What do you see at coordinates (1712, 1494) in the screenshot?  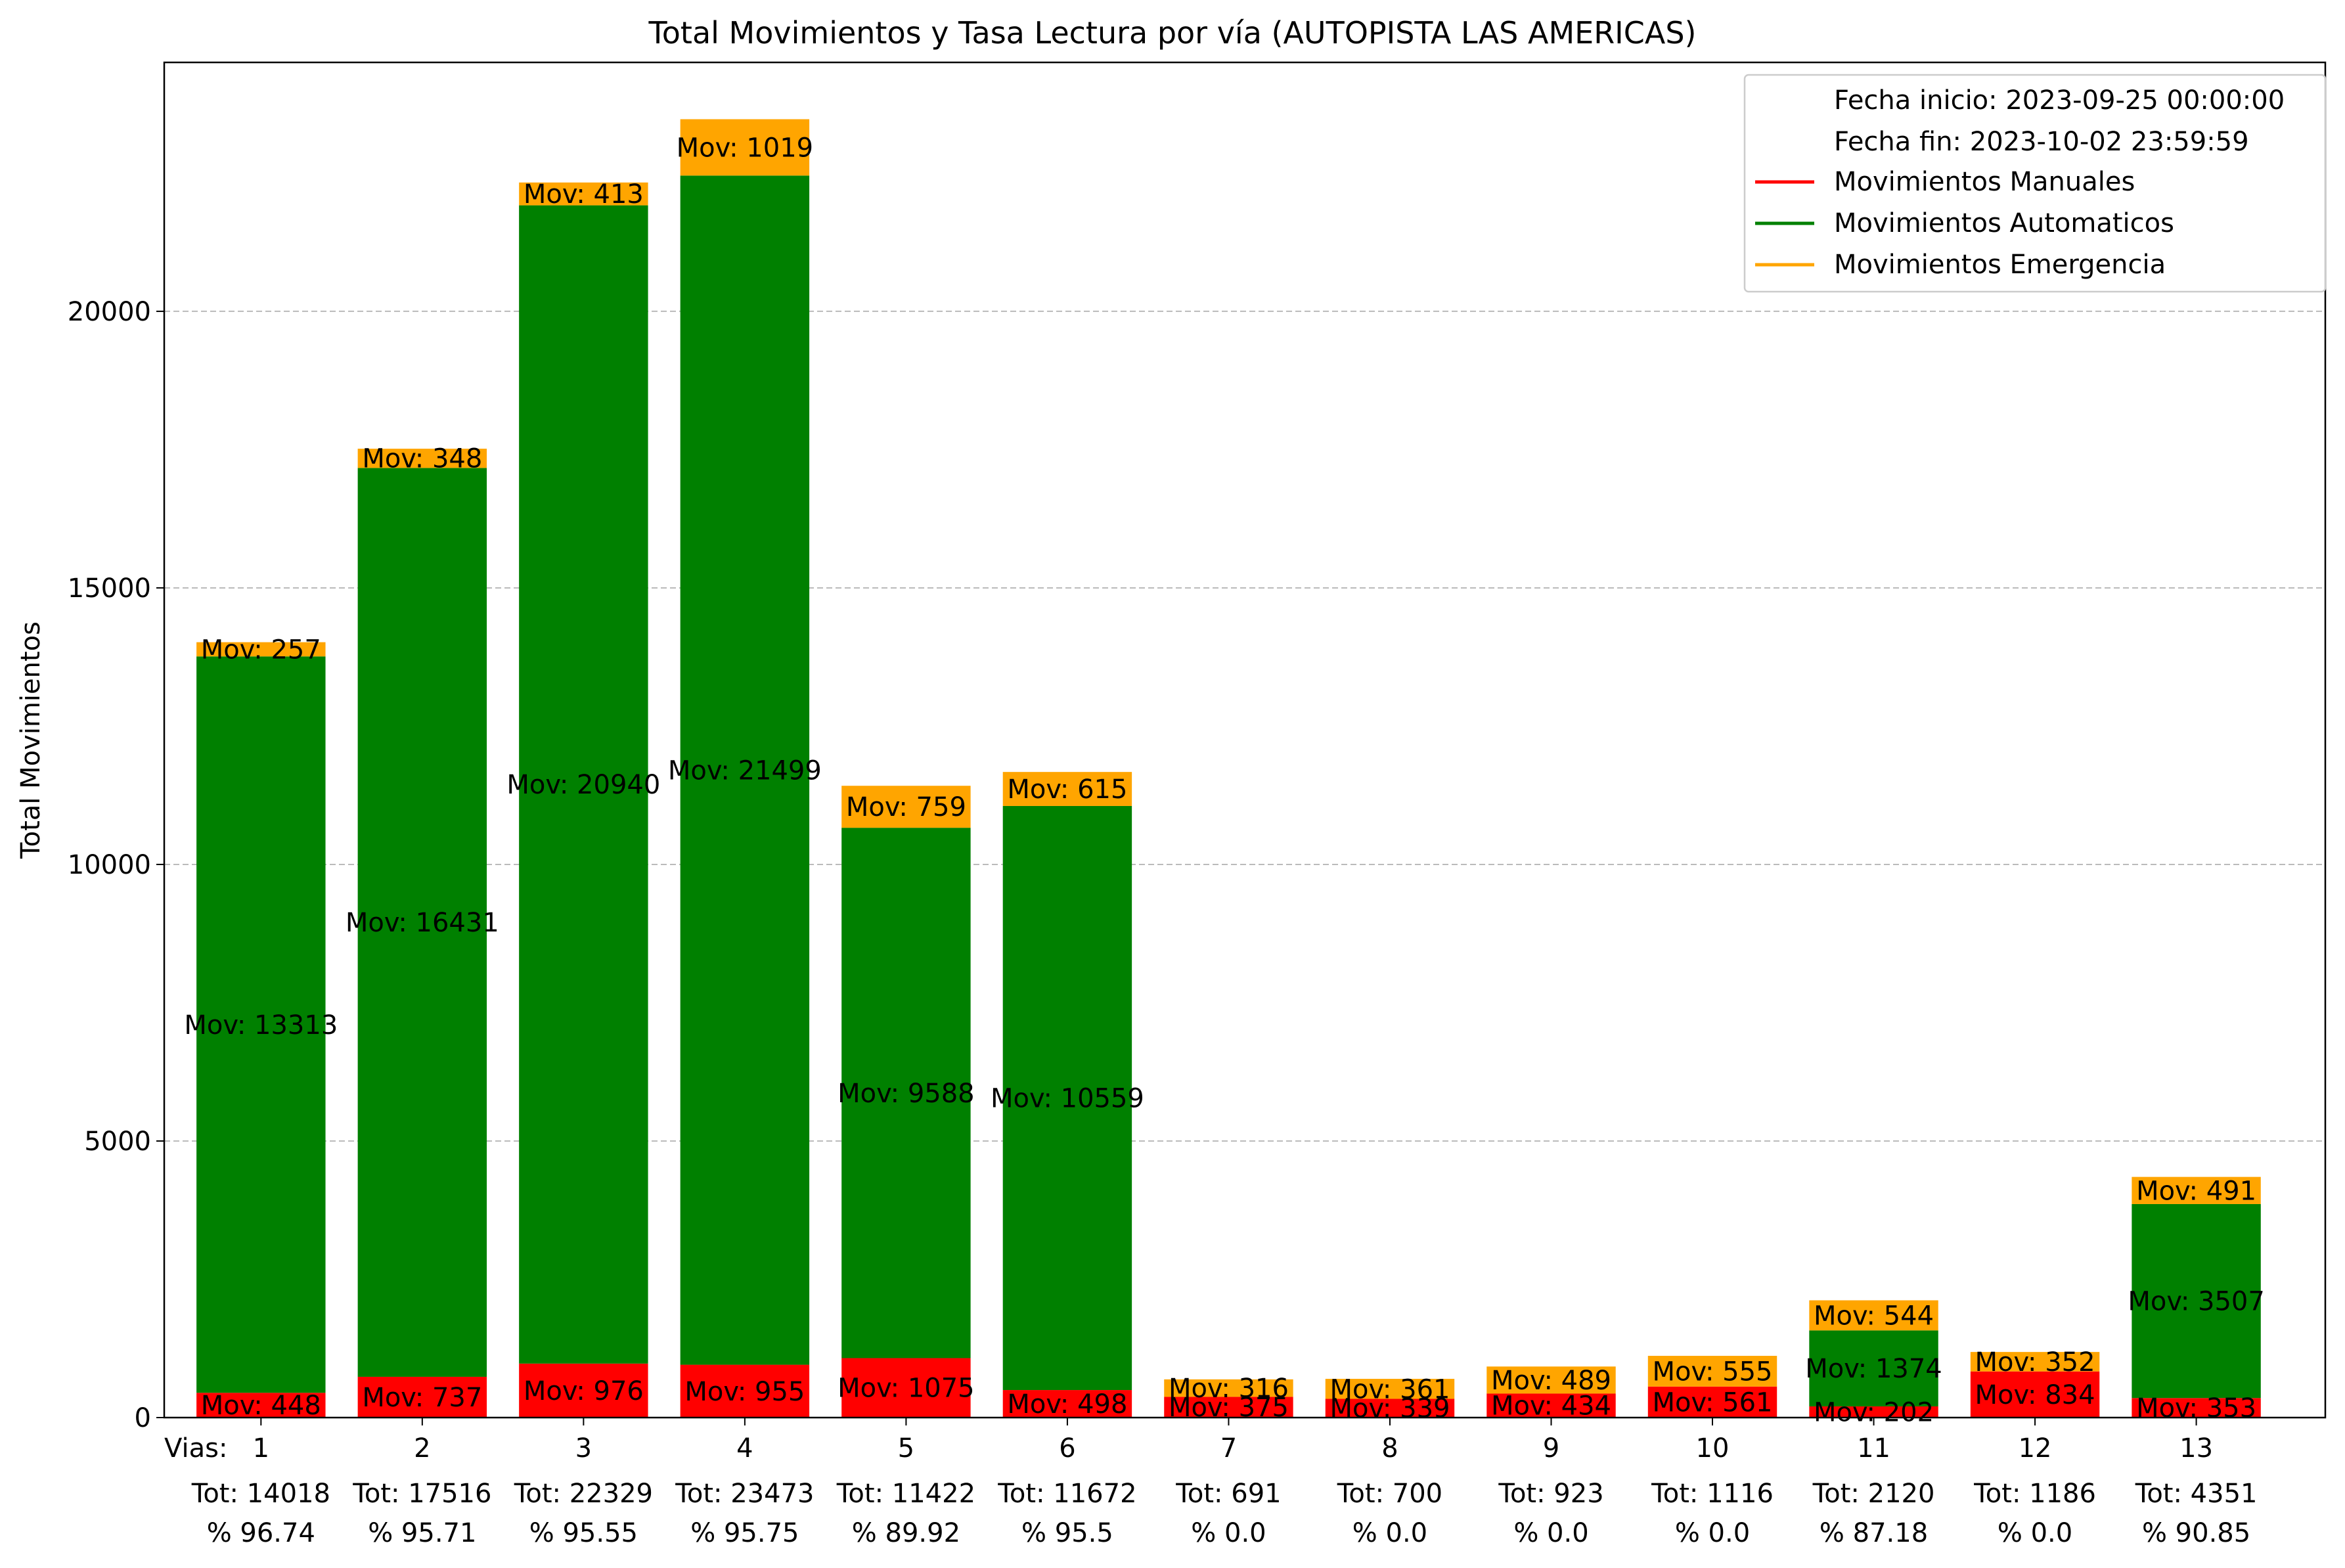 I see `total-label: Tot: 1116` at bounding box center [1712, 1494].